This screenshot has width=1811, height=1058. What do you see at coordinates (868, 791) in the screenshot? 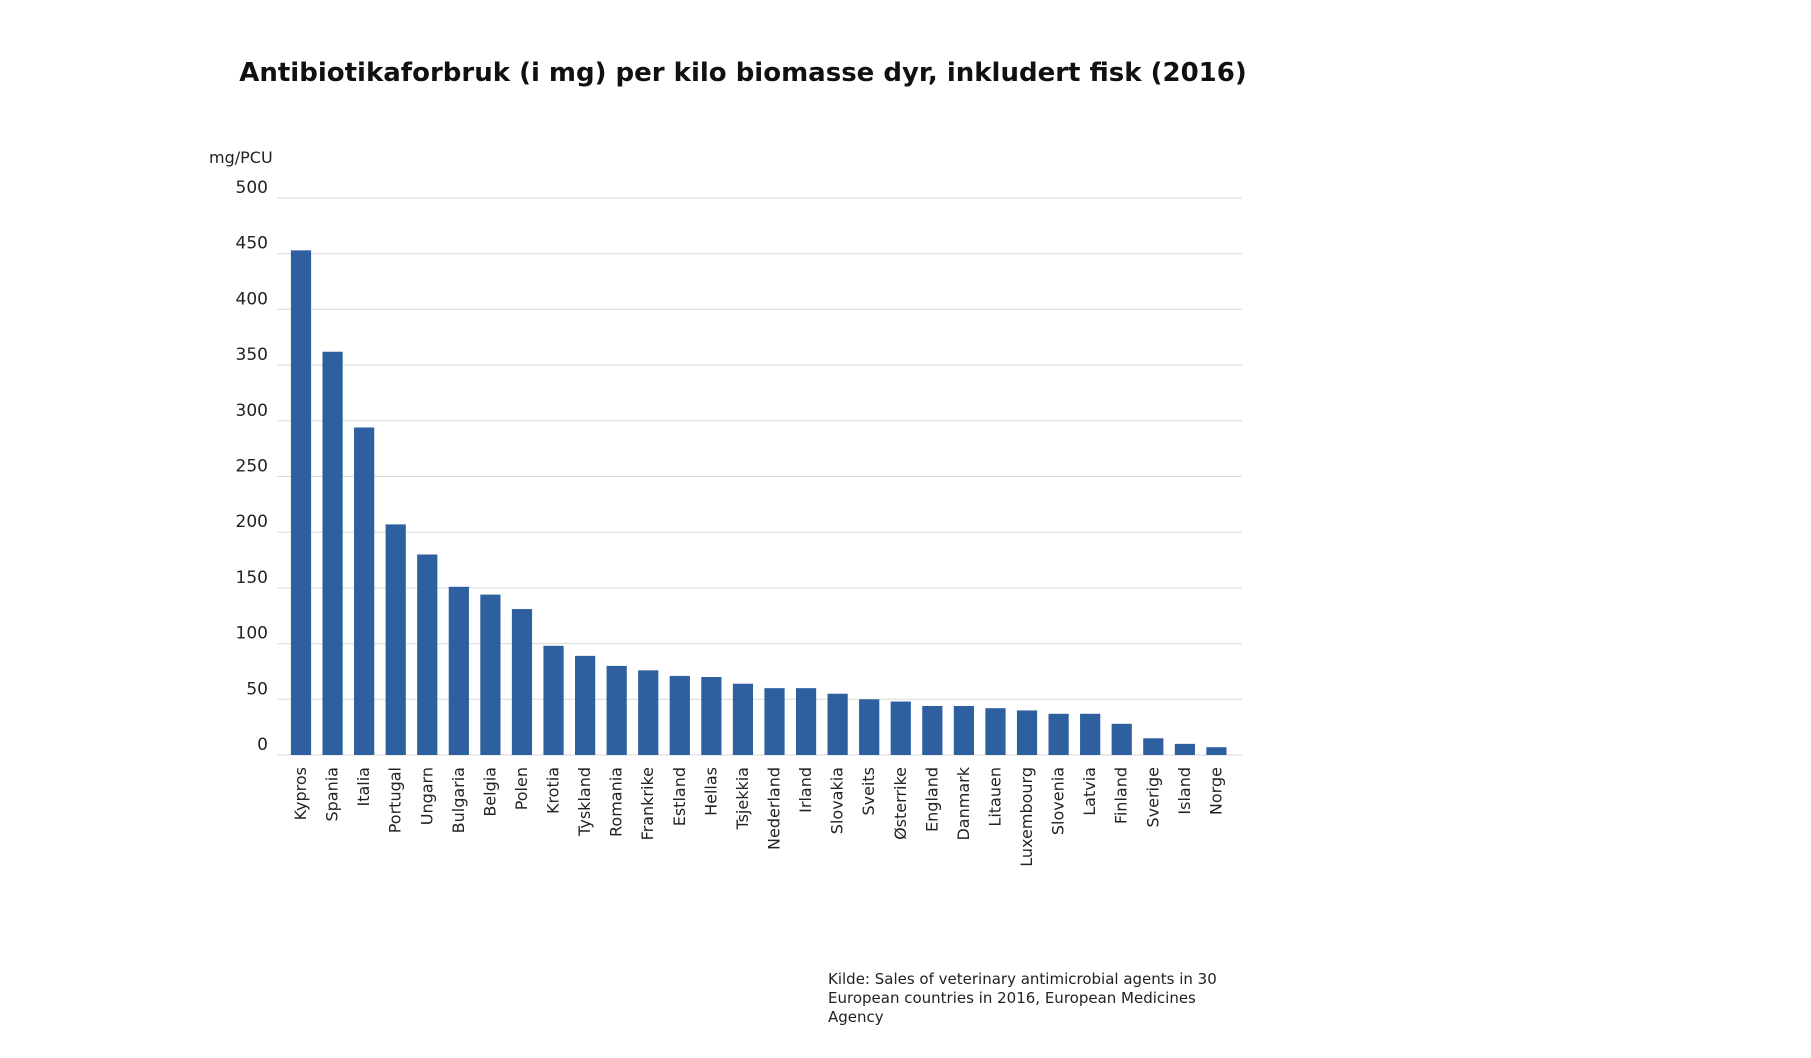
I see `x-tick-label: Sveits` at bounding box center [868, 791].